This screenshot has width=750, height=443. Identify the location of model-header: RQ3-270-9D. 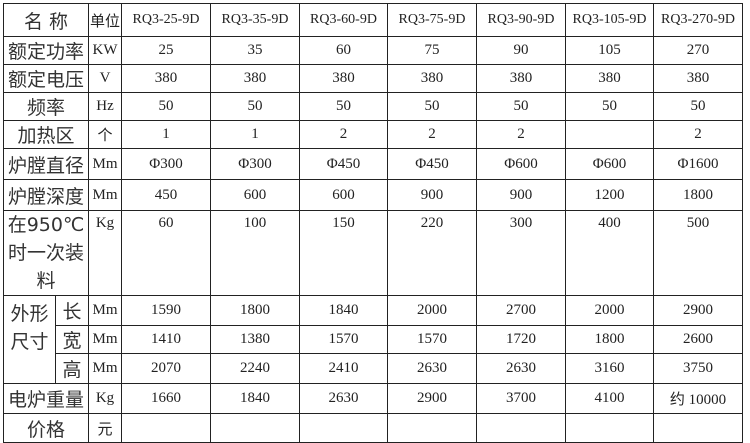
(698, 20).